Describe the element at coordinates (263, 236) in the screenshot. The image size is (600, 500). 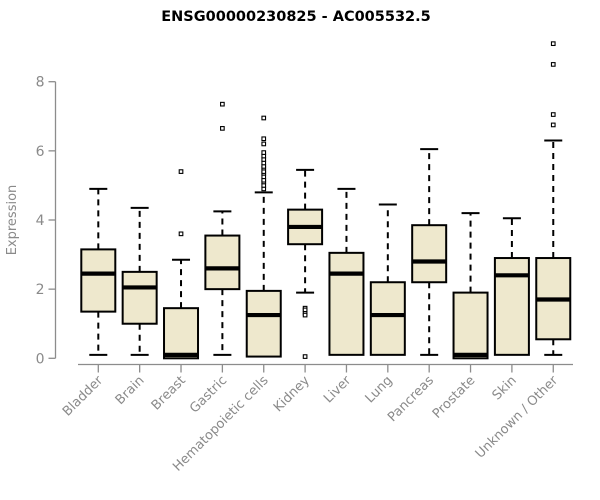
I see `box-group-hematopoietic-cells` at that location.